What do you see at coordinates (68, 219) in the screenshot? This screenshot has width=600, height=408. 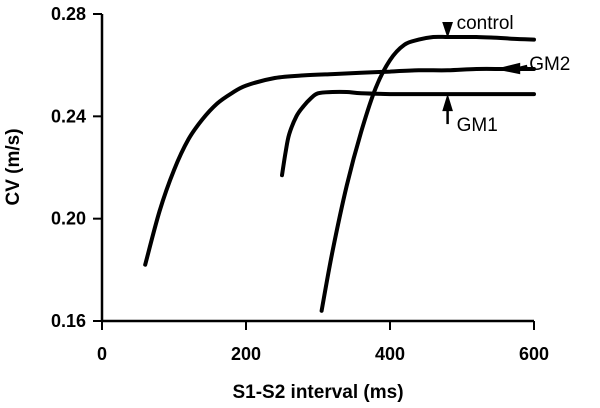 I see `y-tick-label: 0.20` at bounding box center [68, 219].